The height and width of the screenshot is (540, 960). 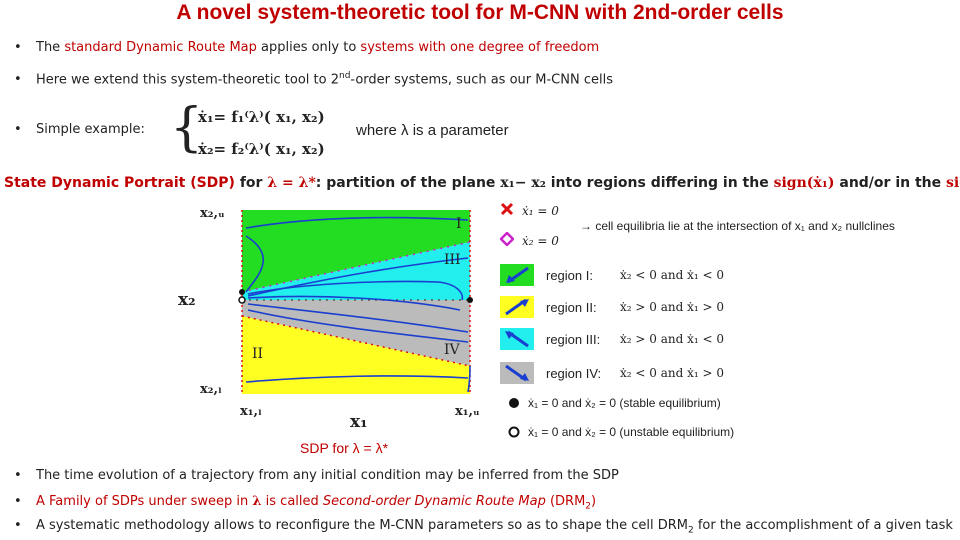 I want to click on plot-caption: SDP for λ = λ*, so click(x=344, y=448).